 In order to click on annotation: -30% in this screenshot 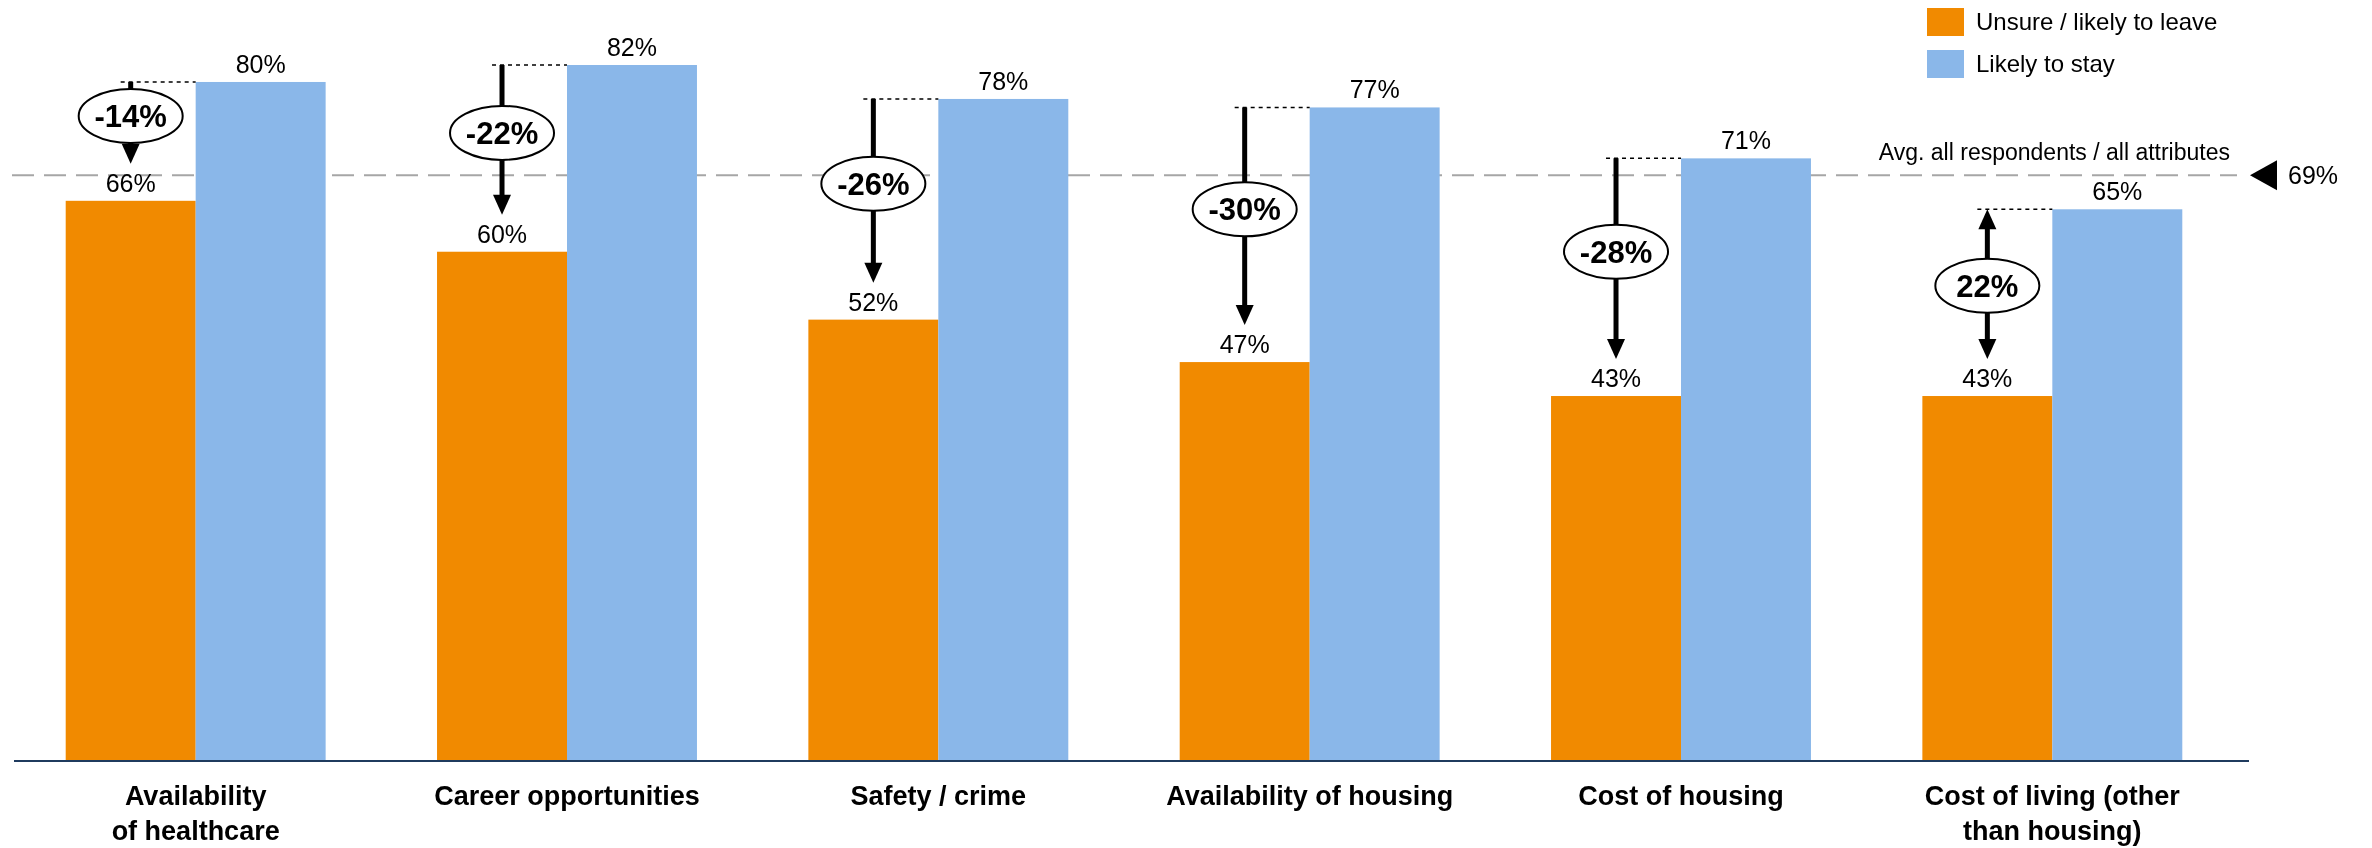, I will do `click(1244, 210)`.